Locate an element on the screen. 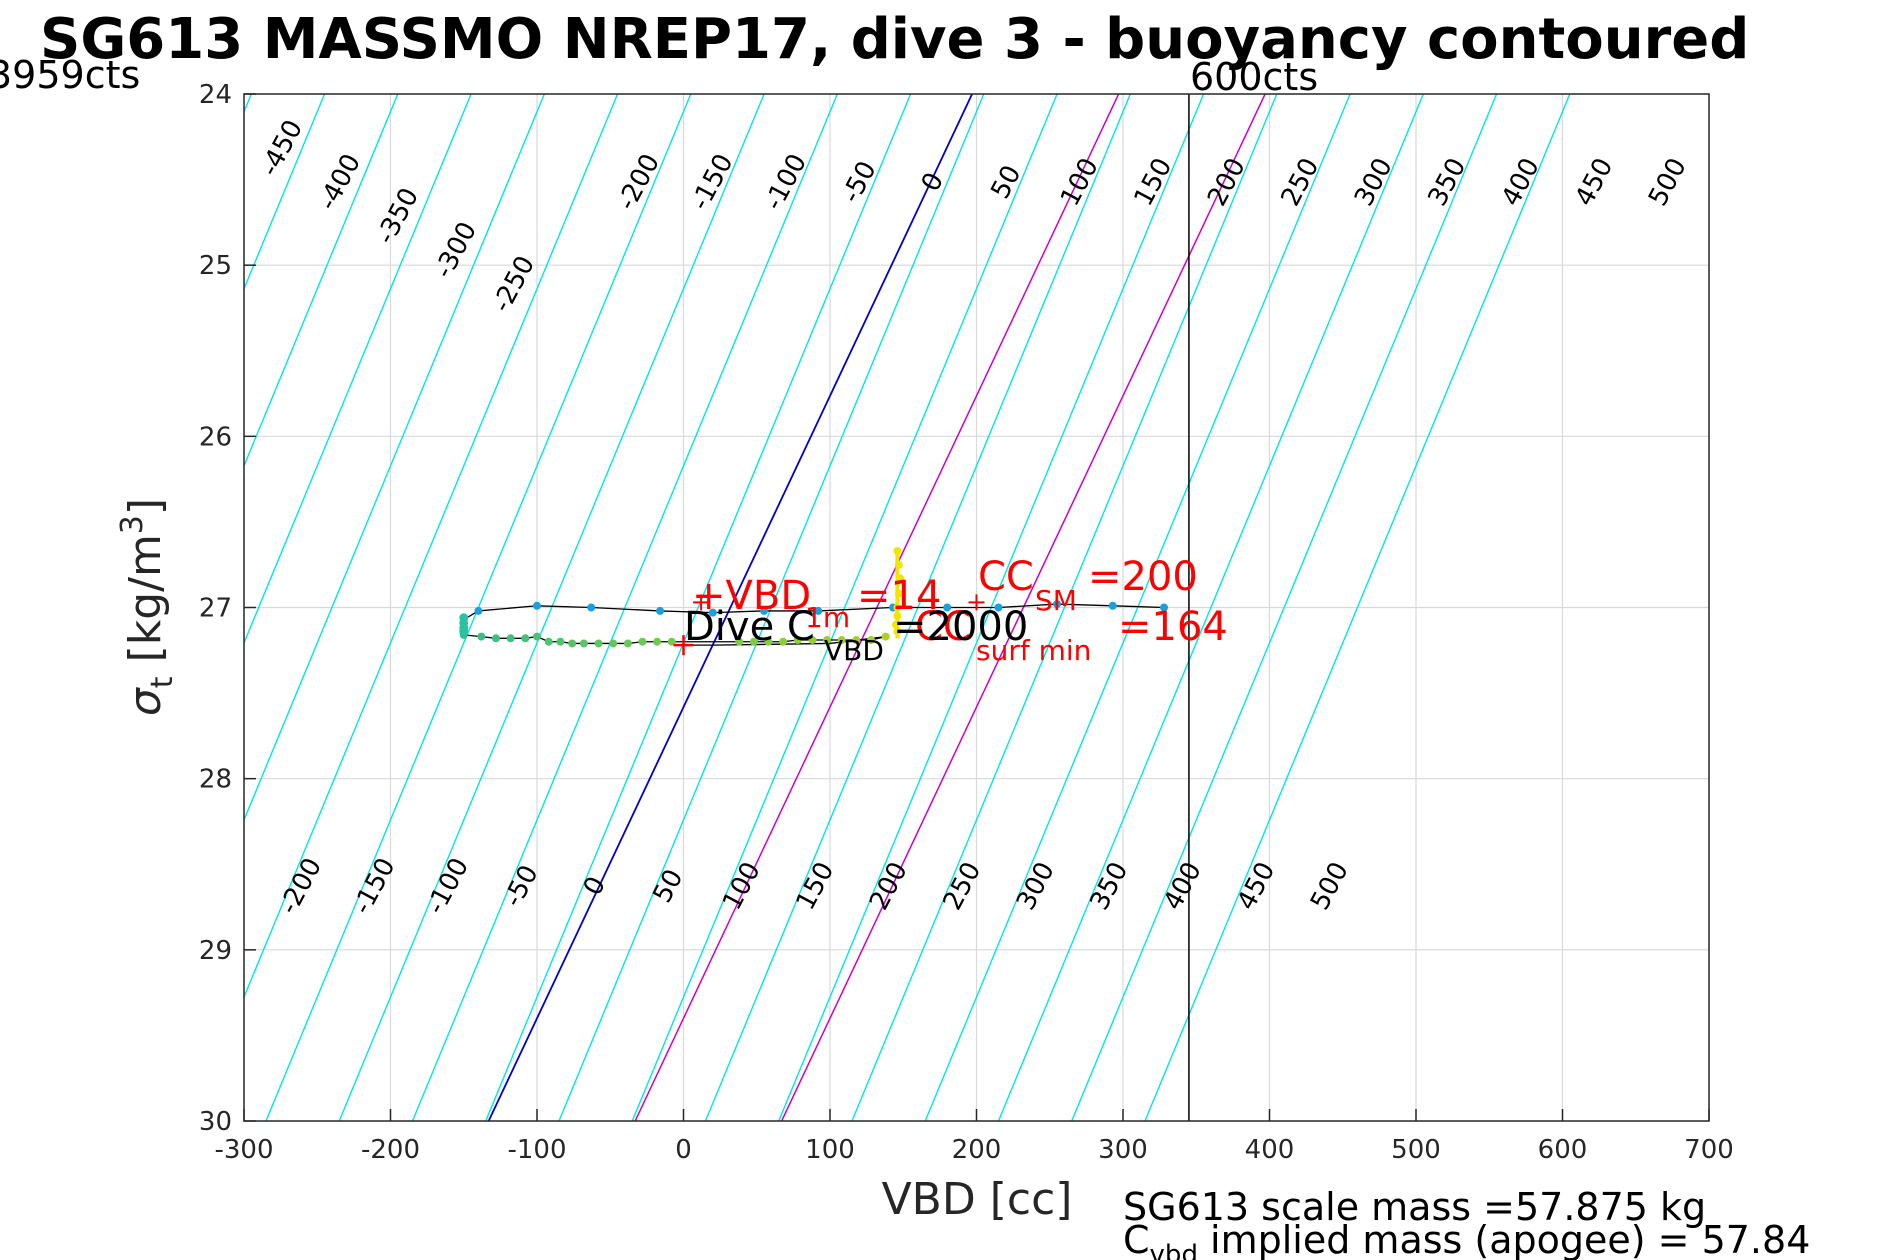 The image size is (1890, 1260). y-axis-units: [kg/m is located at coordinates (145, 605).